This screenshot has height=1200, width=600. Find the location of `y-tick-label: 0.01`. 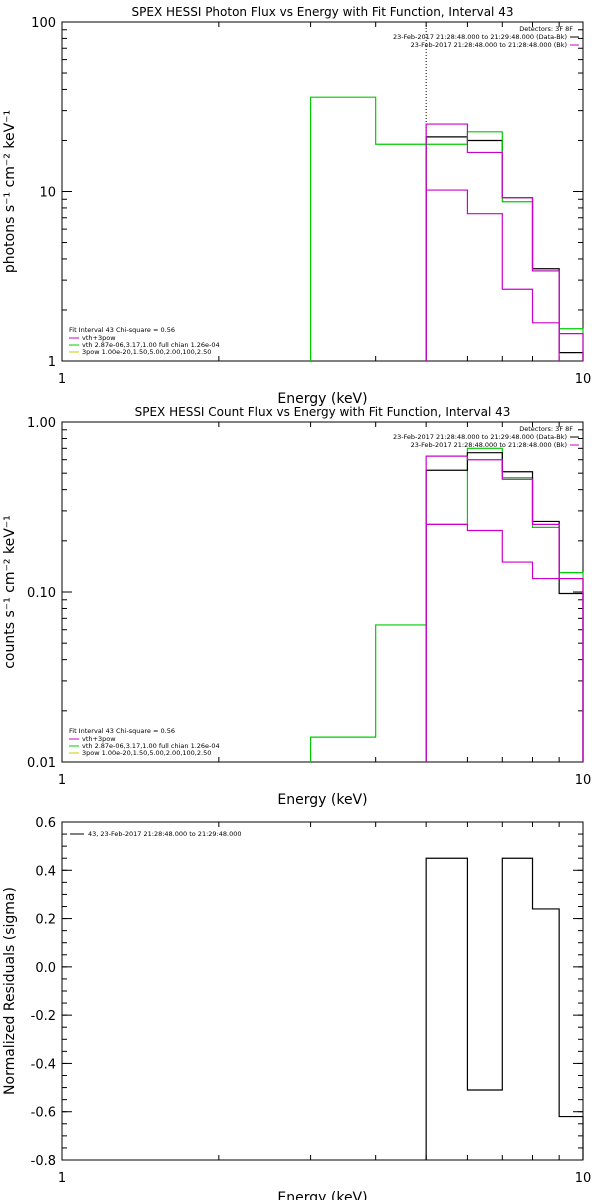

y-tick-label: 0.01 is located at coordinates (41, 763).